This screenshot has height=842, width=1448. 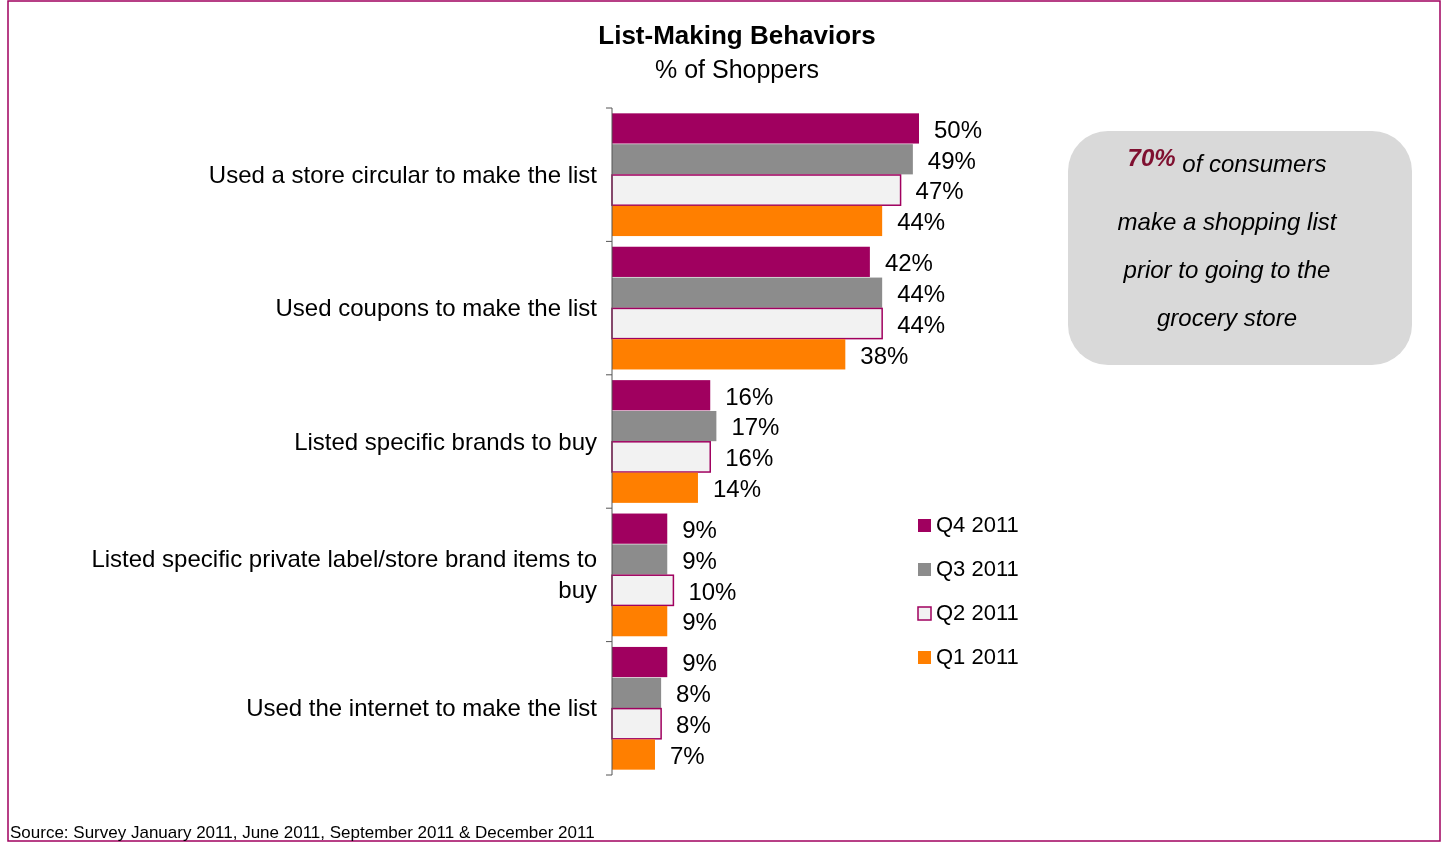 What do you see at coordinates (958, 129) in the screenshot?
I see `data-label: 50%` at bounding box center [958, 129].